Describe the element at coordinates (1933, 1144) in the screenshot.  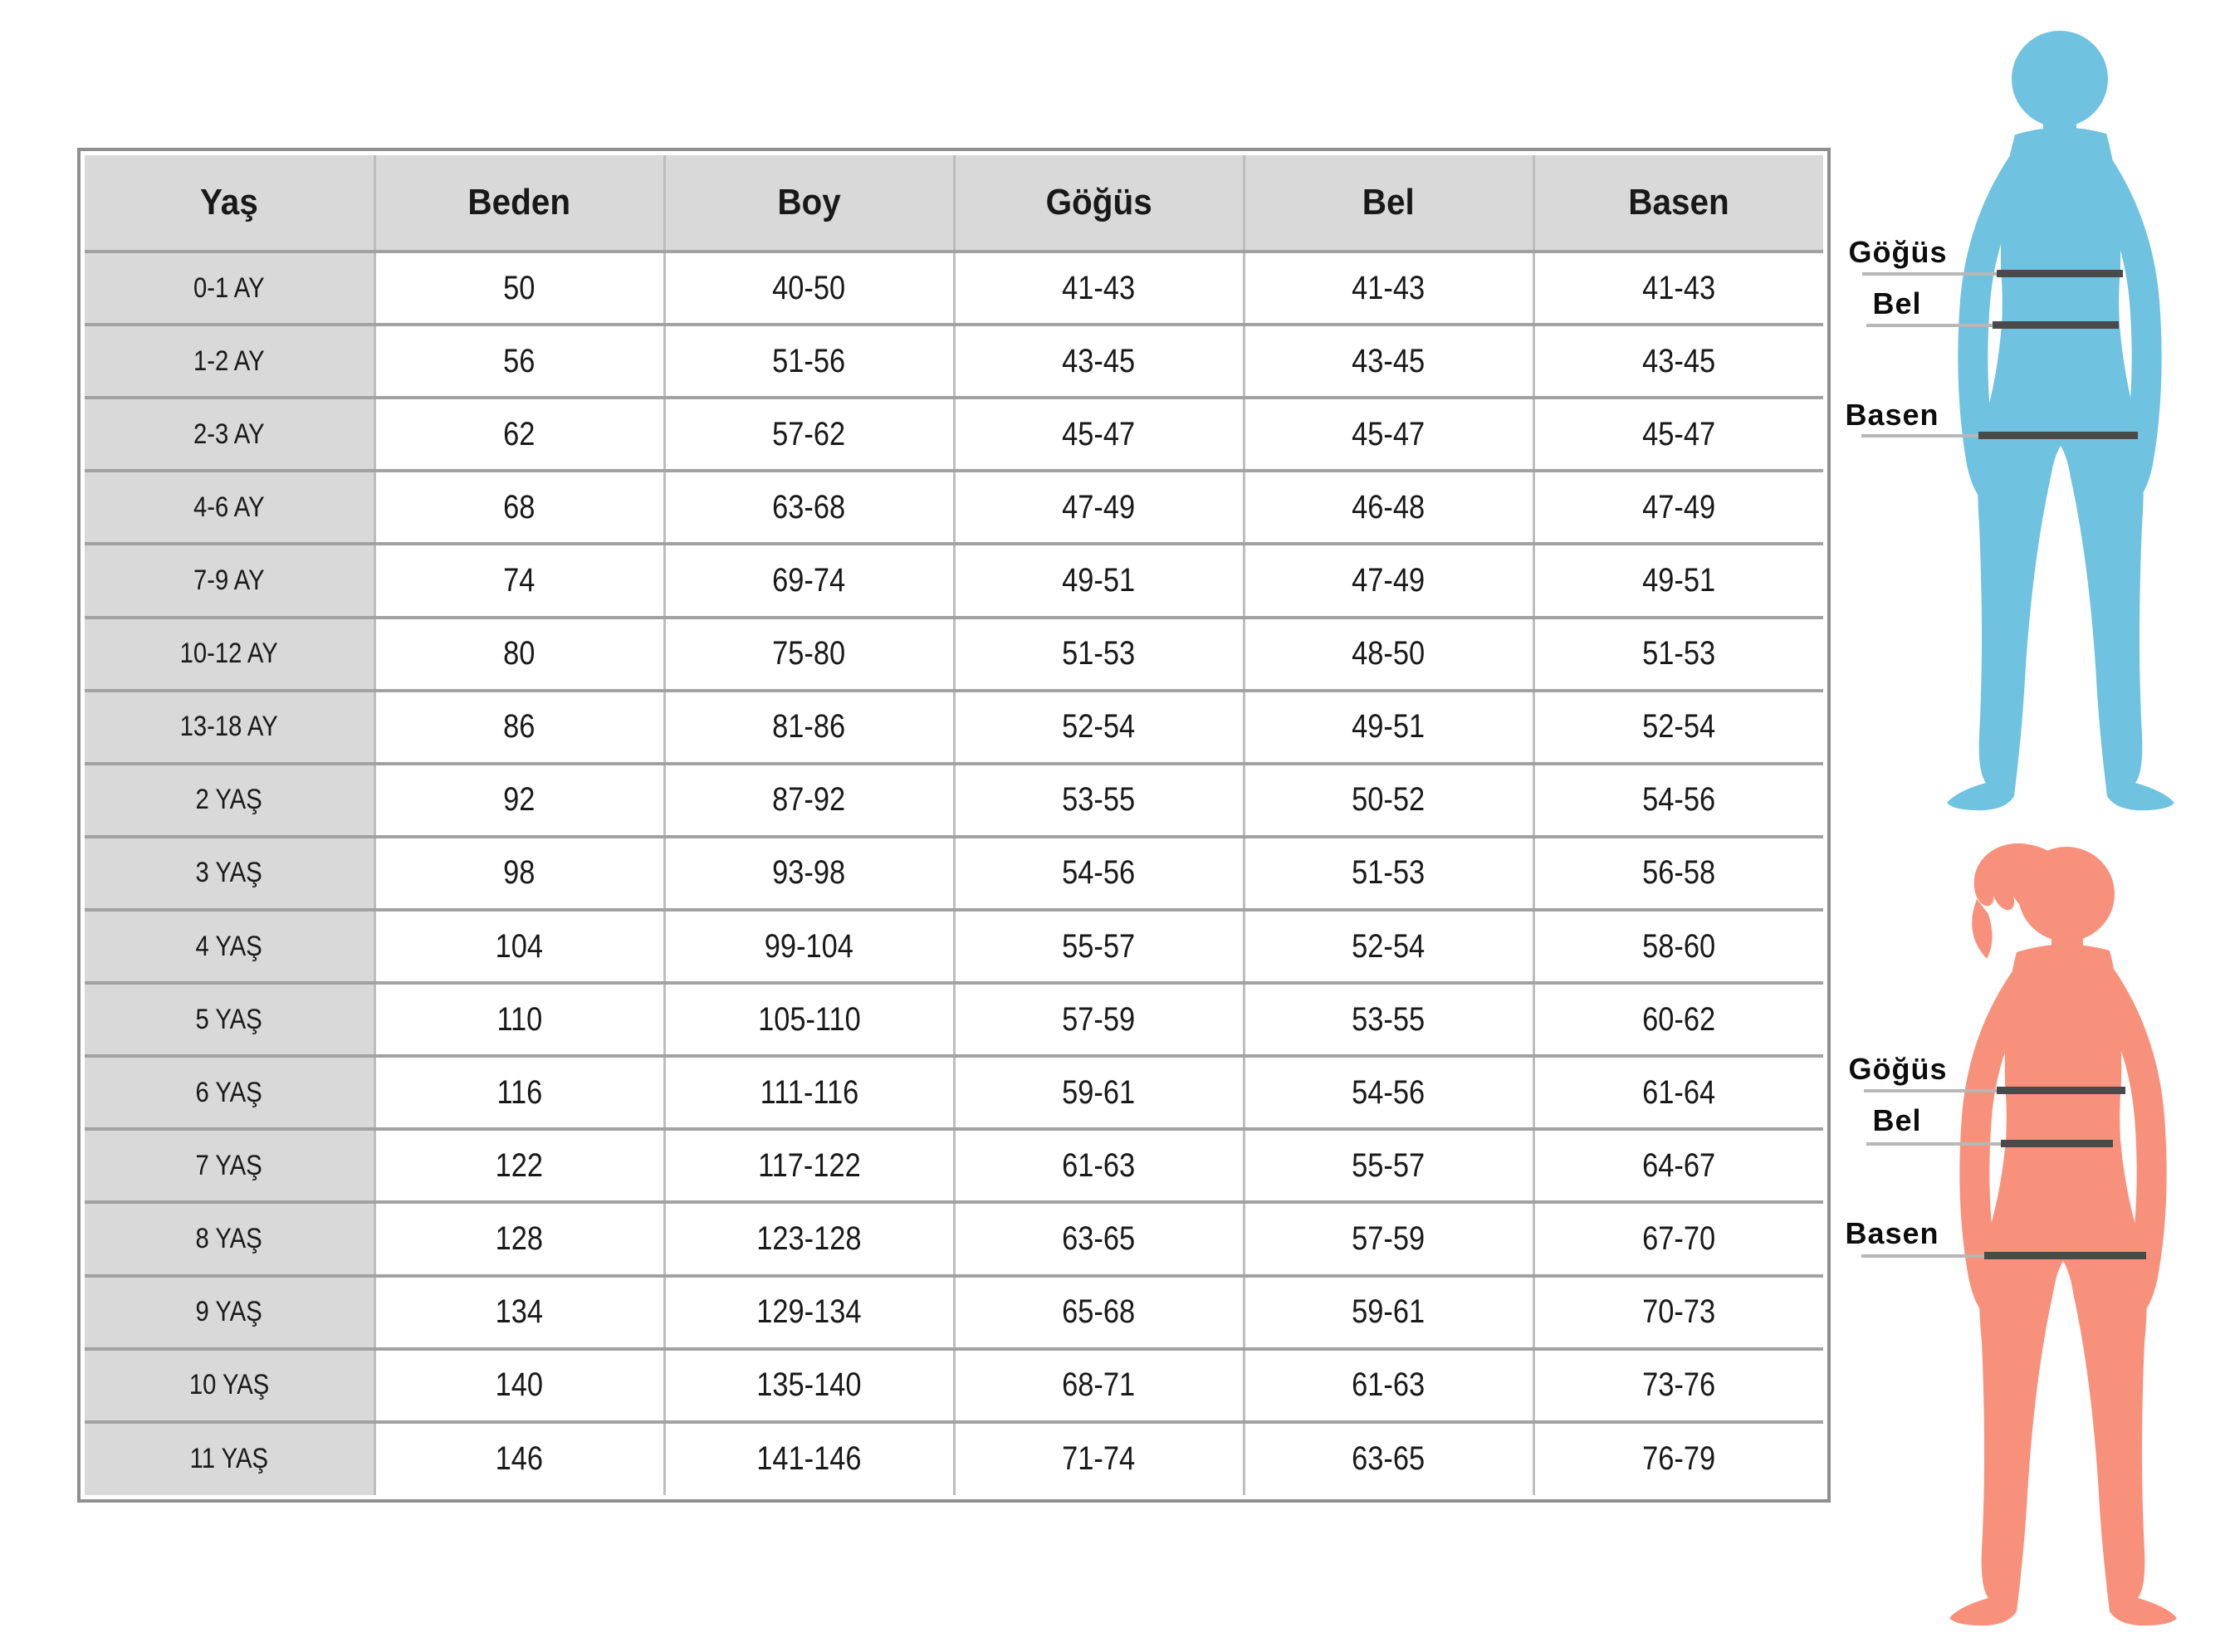
I see `girl-waist-leader-line` at that location.